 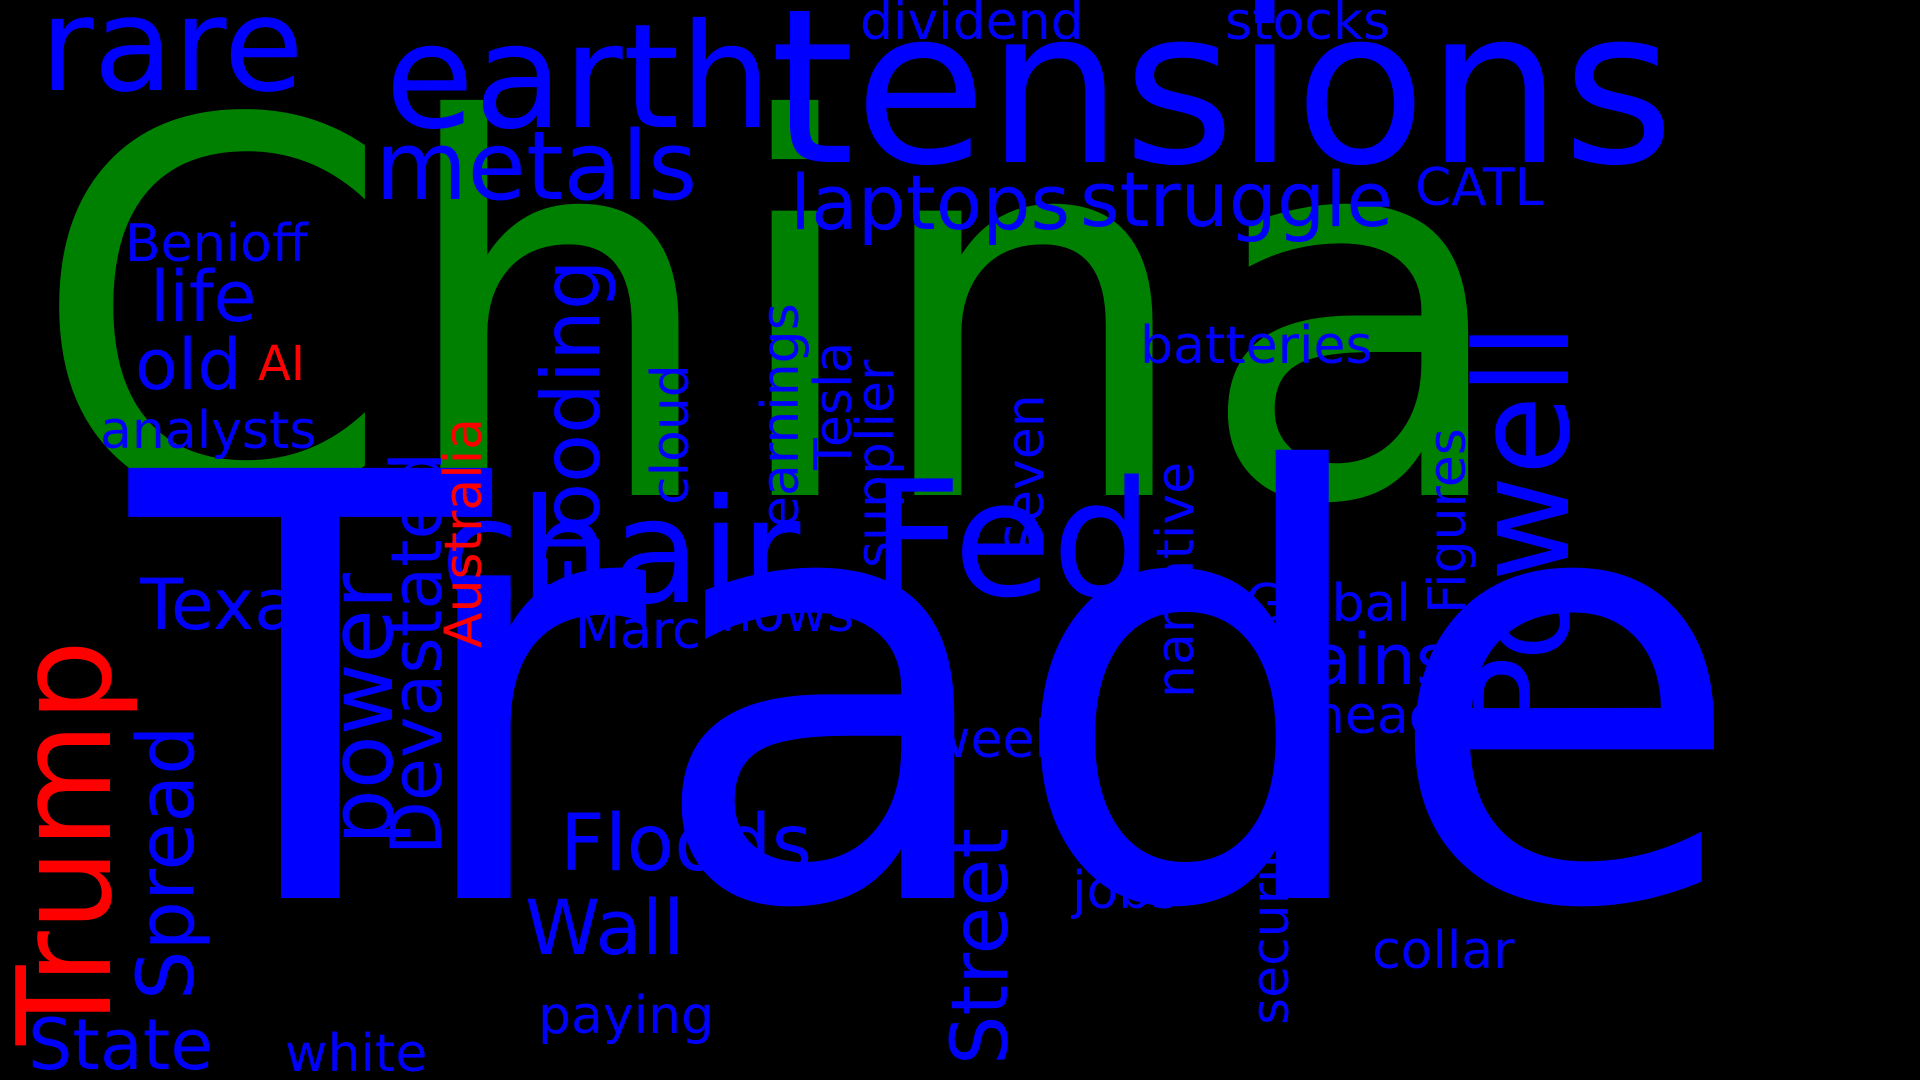 I want to click on word-rains: Rains, so click(x=1357, y=660).